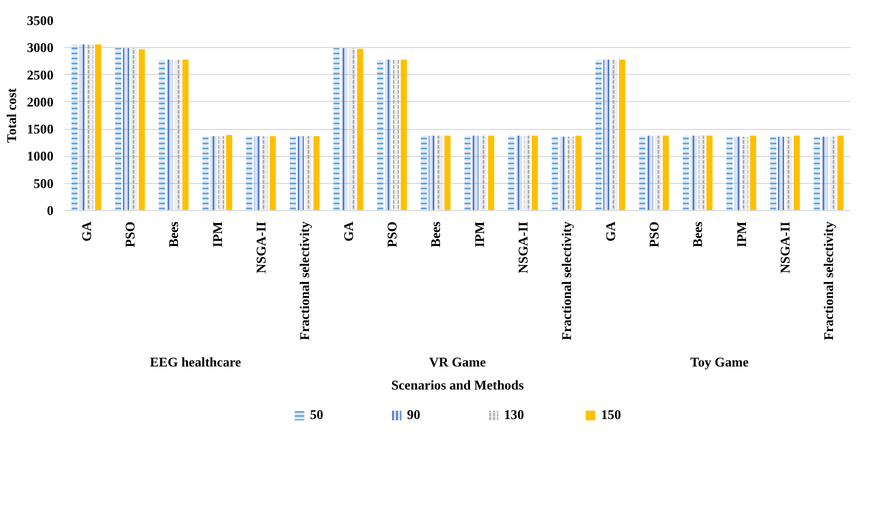  I want to click on y-tick-label: 3000, so click(40, 48).